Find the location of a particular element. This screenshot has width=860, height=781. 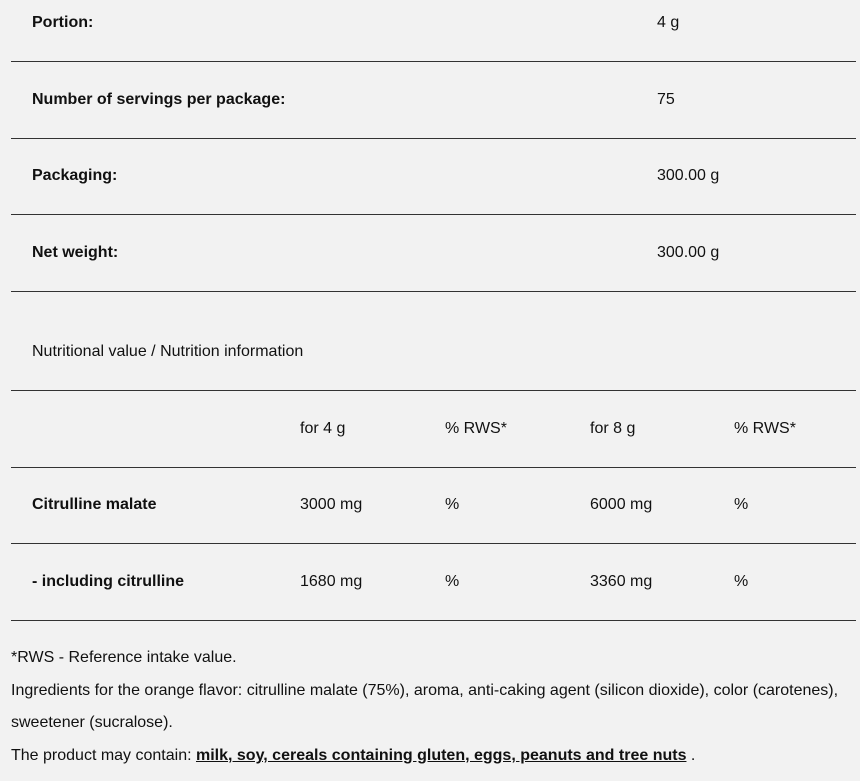

rws-note: *RWS - Reference intake value. is located at coordinates (124, 657).